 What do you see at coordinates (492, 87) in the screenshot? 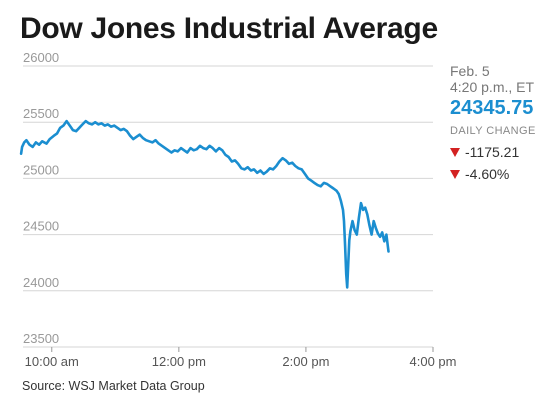
I see `quote-time: 4:20 p.m., ET` at bounding box center [492, 87].